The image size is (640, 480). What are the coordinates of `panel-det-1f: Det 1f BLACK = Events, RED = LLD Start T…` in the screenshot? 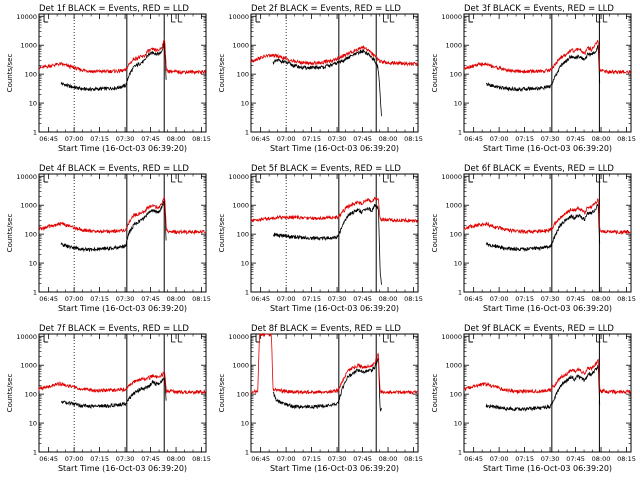 It's located at (108, 78).